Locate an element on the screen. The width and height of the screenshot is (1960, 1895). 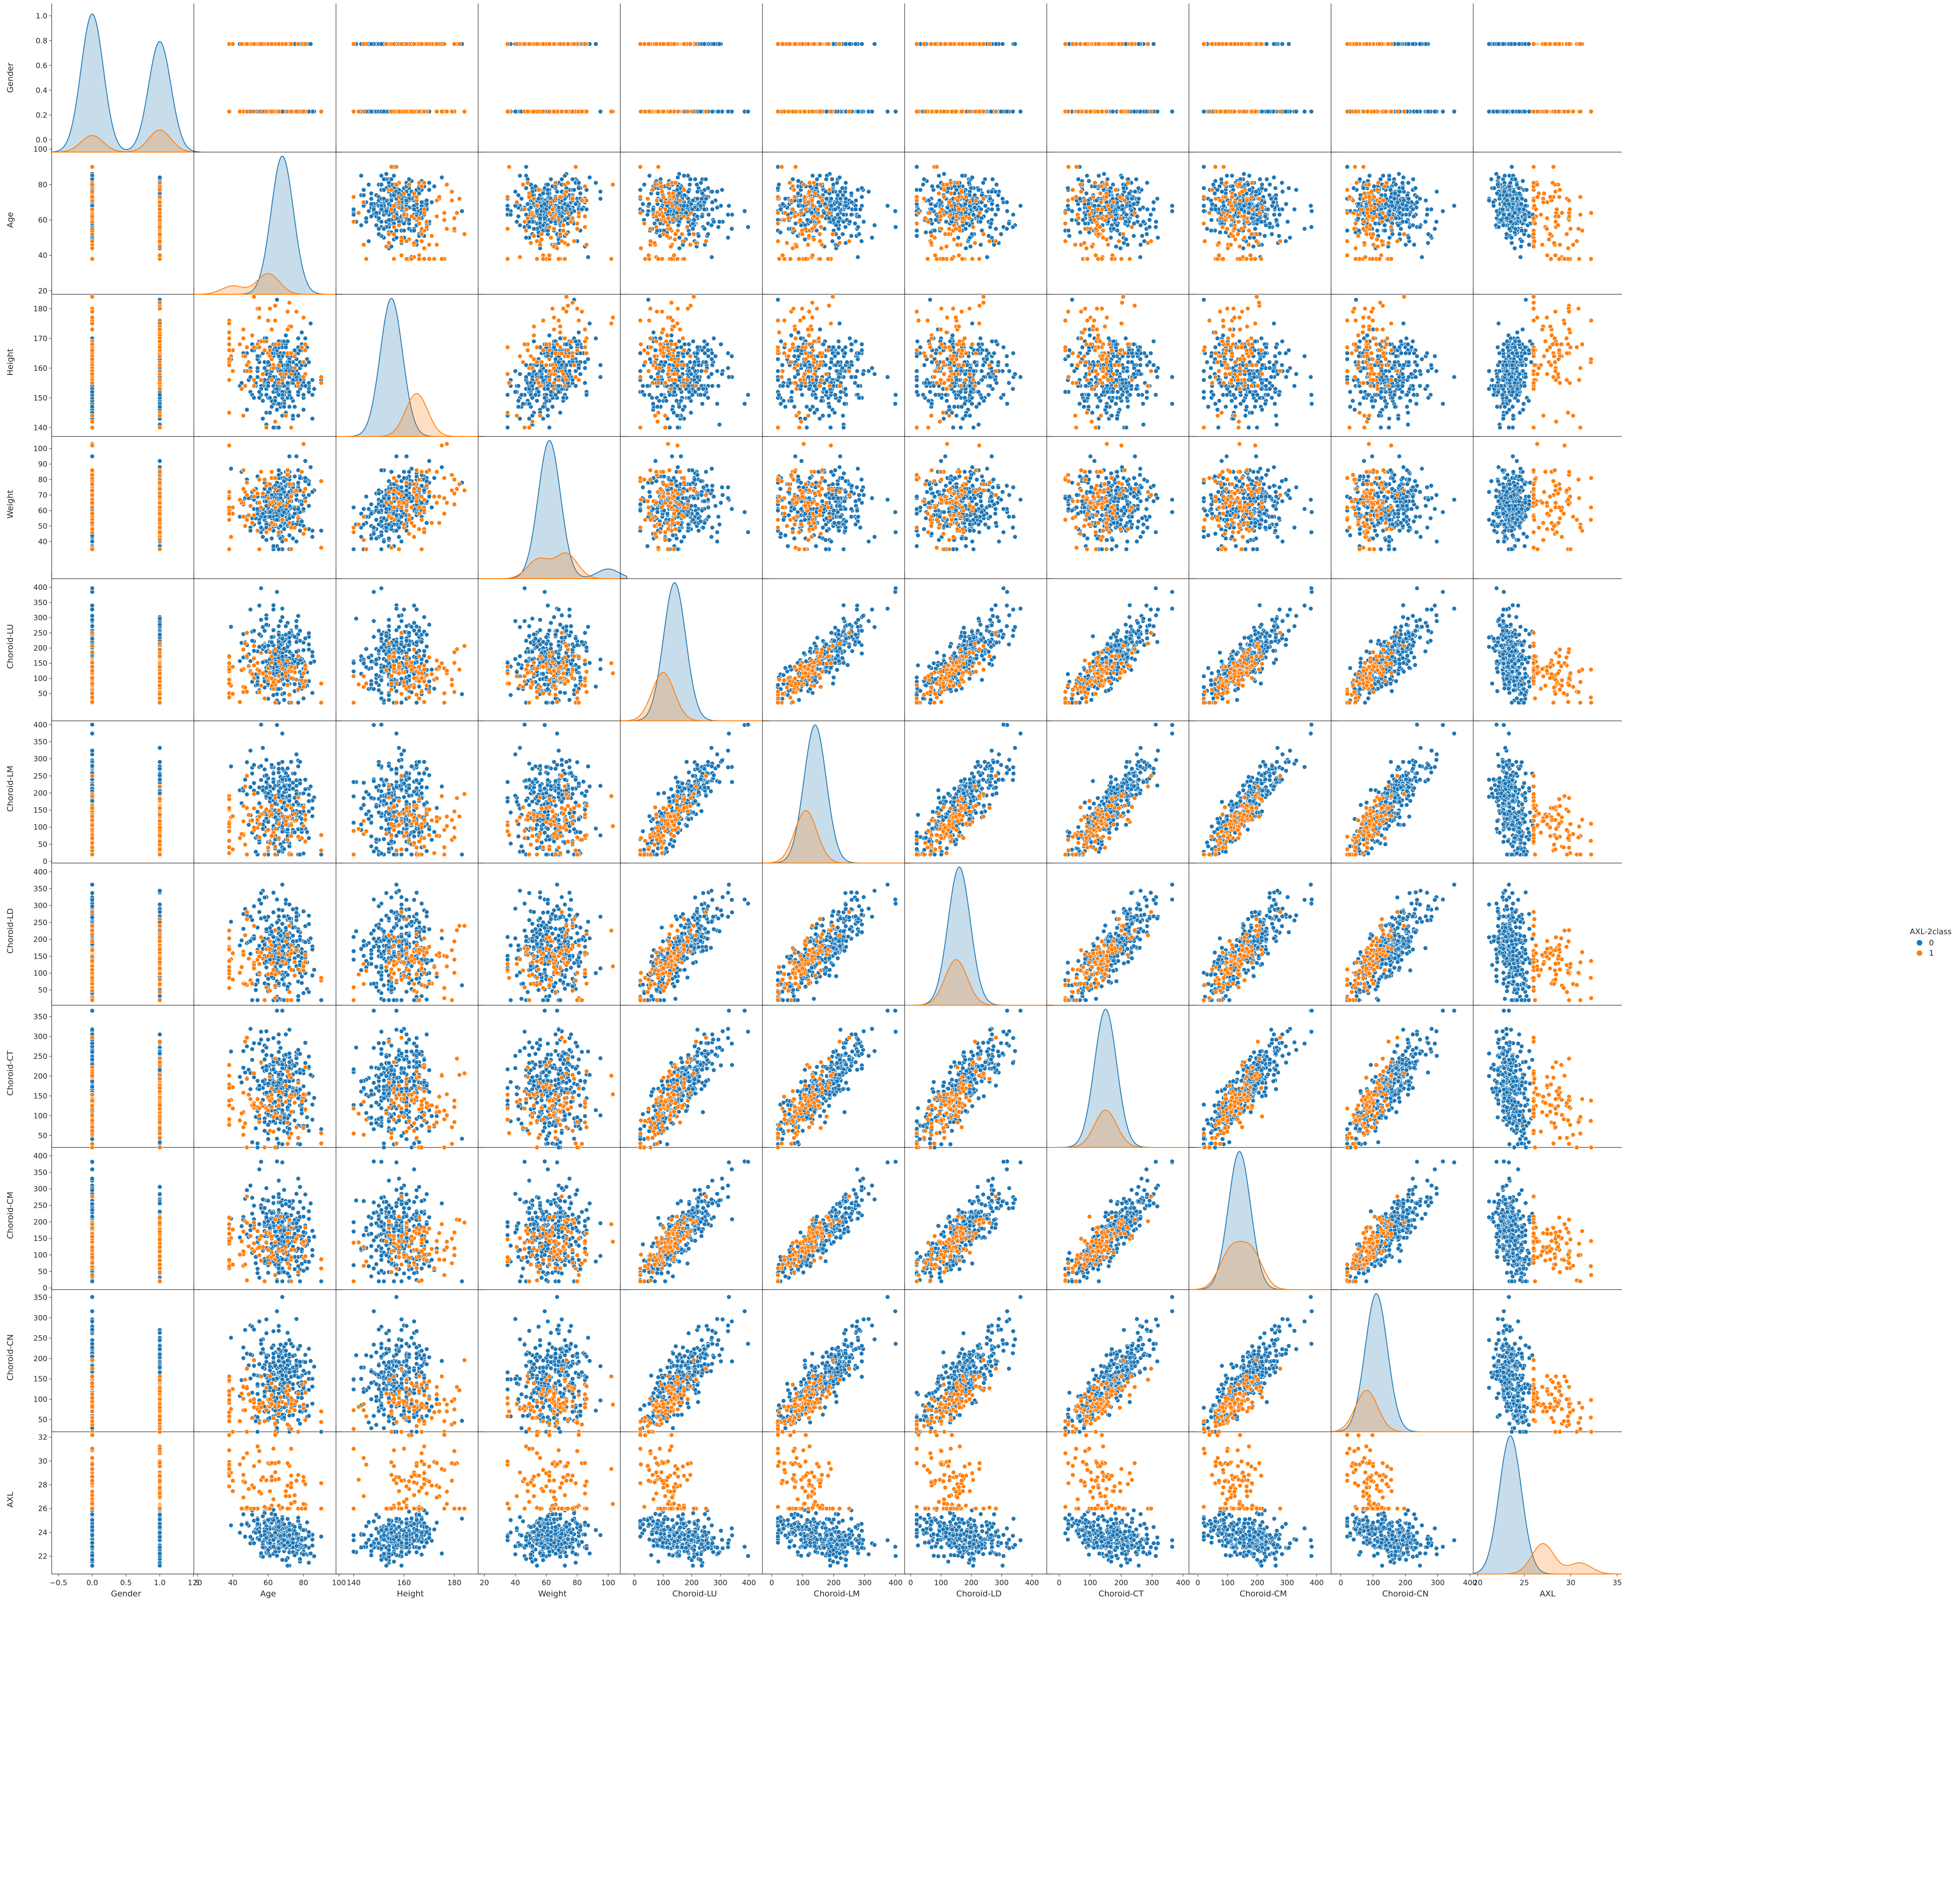
y-tick-label: 0.0 is located at coordinates (42, 140).